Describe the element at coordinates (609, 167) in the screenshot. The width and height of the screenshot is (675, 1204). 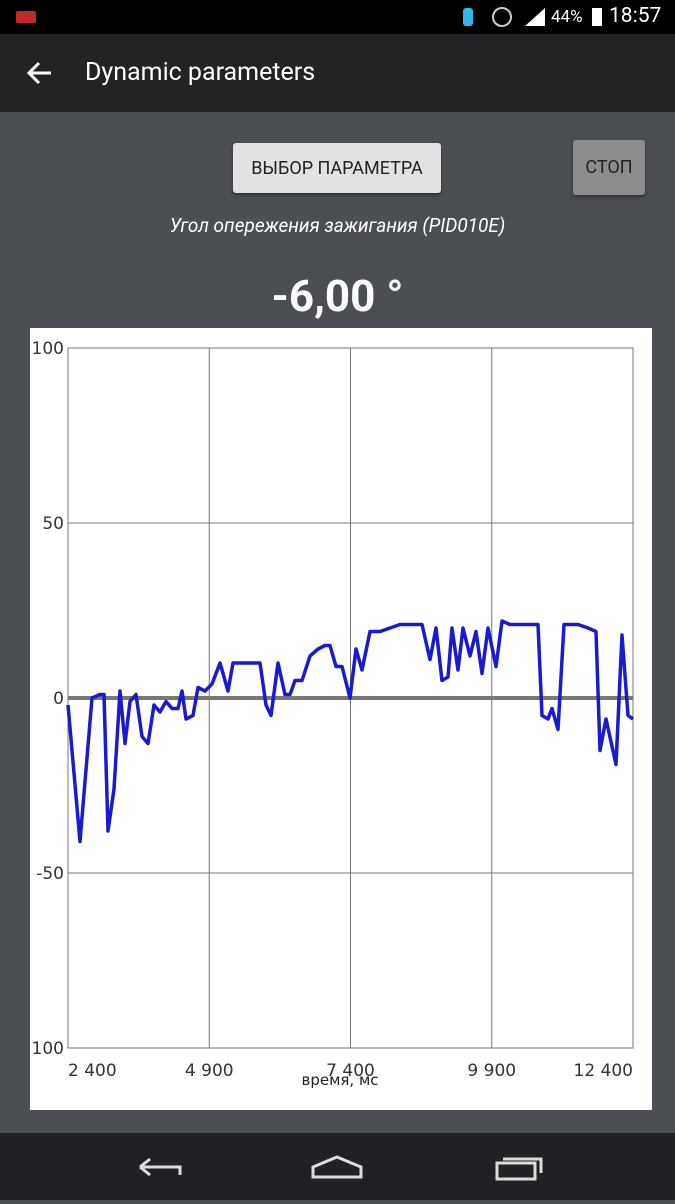
I see `stop-button: СТОП` at that location.